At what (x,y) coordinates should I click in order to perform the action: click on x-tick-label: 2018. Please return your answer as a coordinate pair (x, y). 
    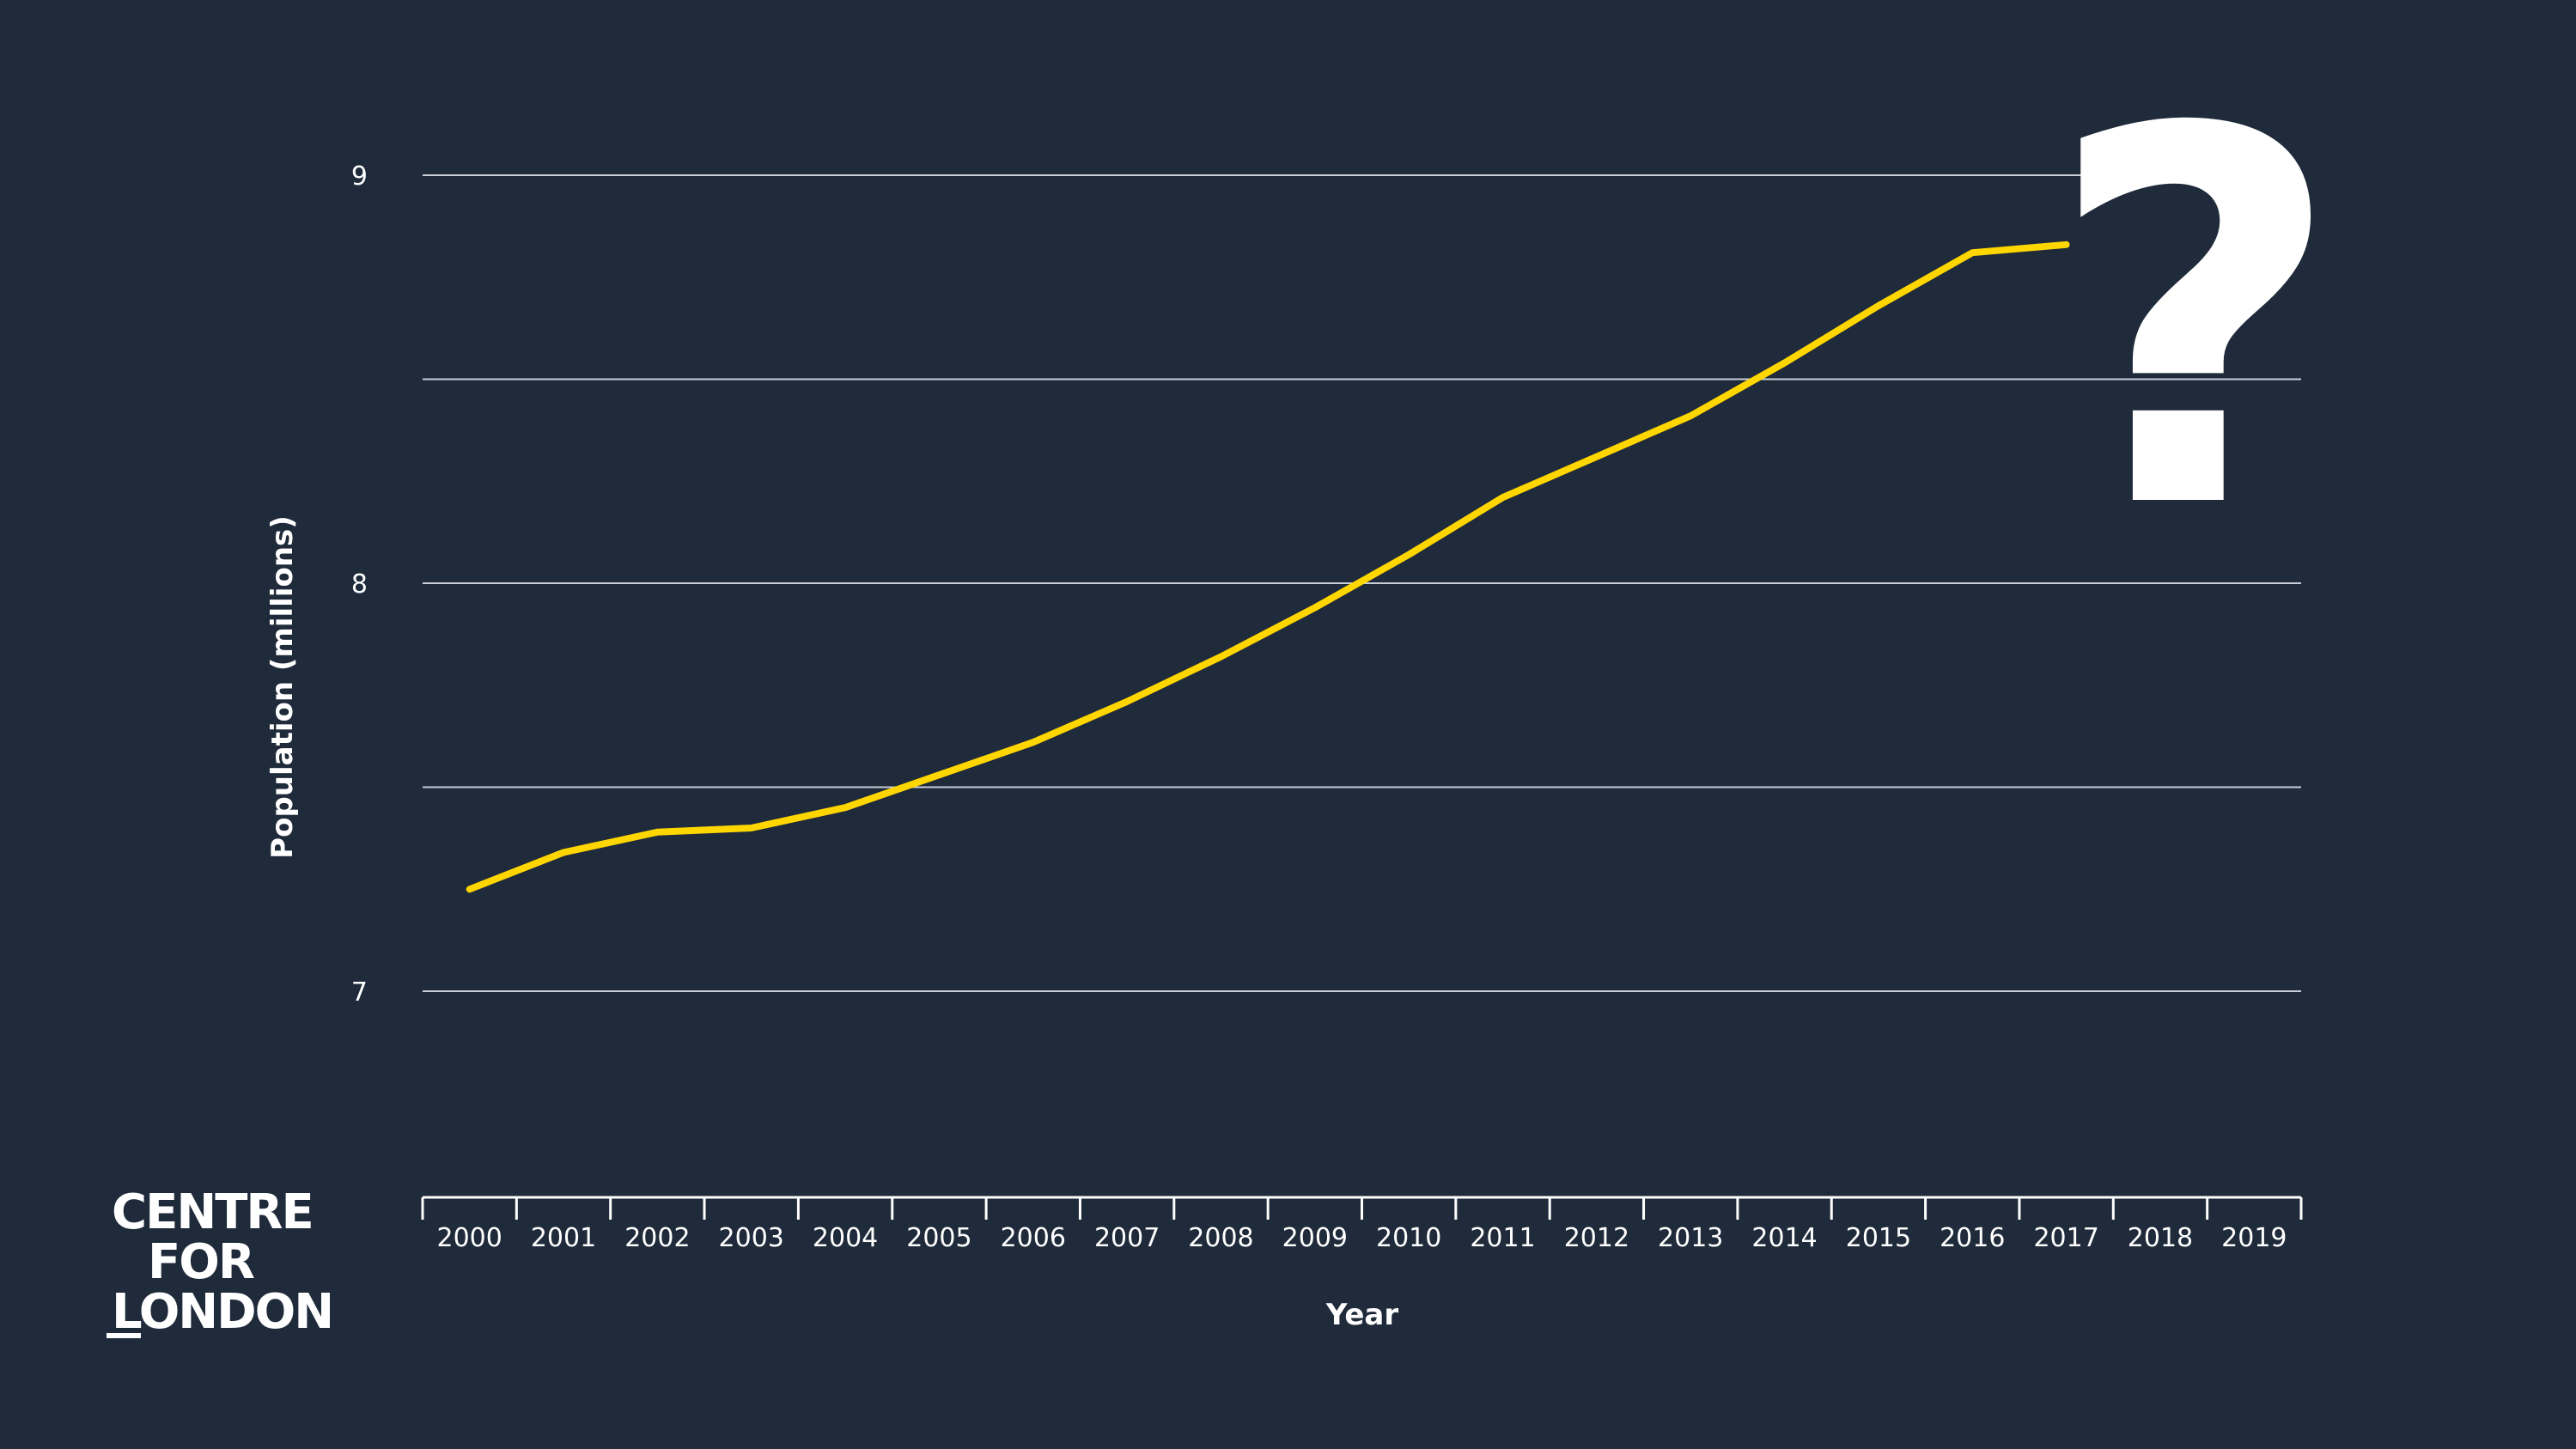
    Looking at the image, I should click on (2160, 1238).